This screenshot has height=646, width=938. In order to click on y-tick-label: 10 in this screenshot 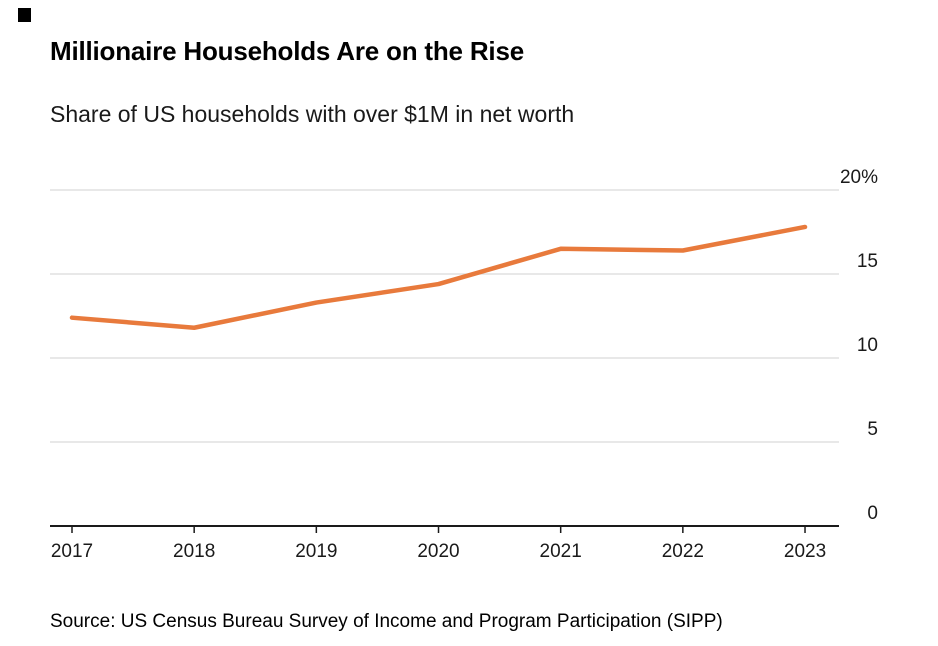, I will do `click(867, 345)`.